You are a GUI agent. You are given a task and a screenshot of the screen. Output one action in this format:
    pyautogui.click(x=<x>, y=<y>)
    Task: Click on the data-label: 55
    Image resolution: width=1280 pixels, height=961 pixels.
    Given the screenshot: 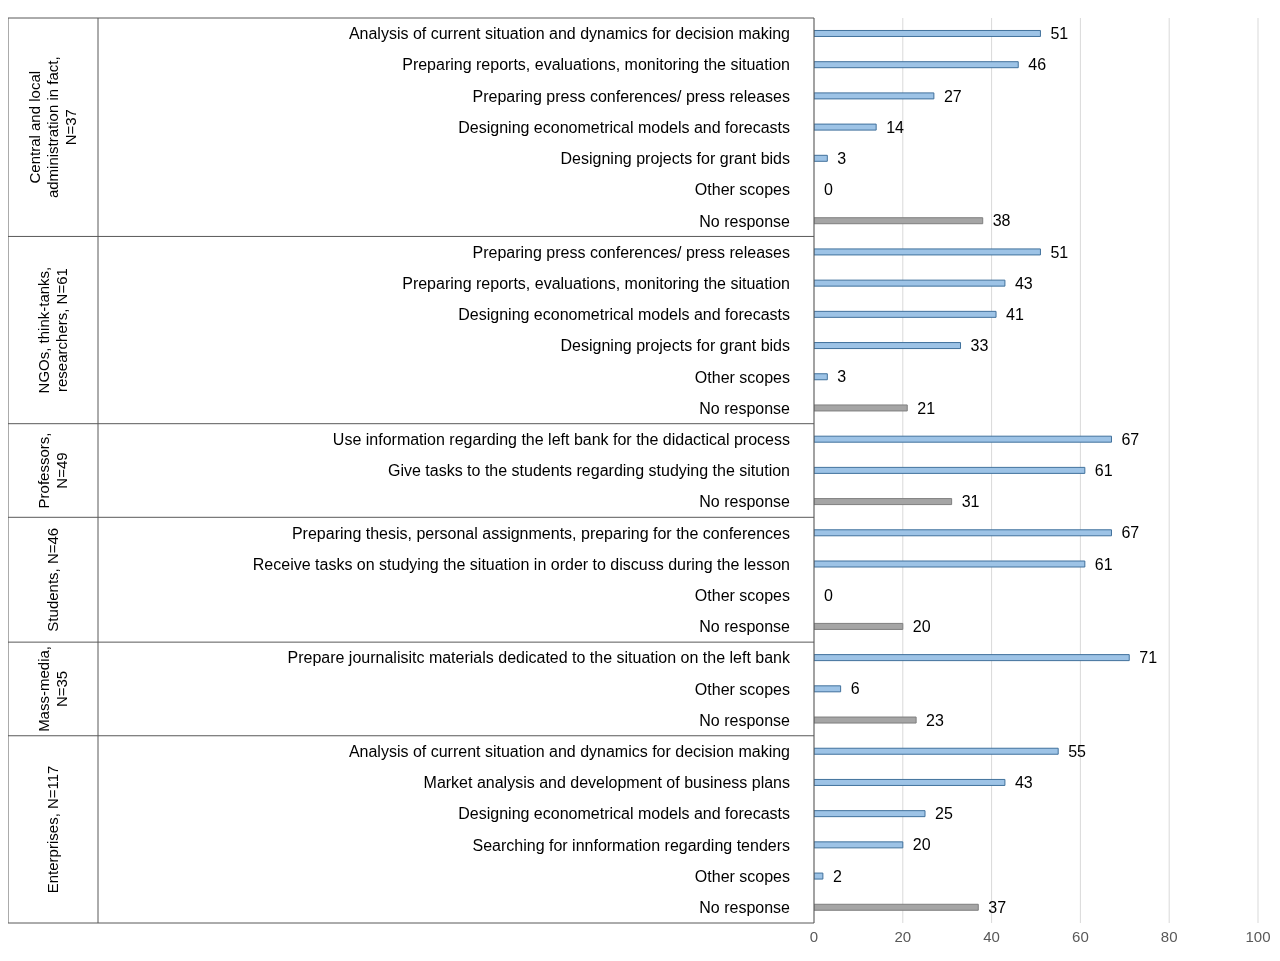 What is the action you would take?
    pyautogui.click(x=1077, y=751)
    